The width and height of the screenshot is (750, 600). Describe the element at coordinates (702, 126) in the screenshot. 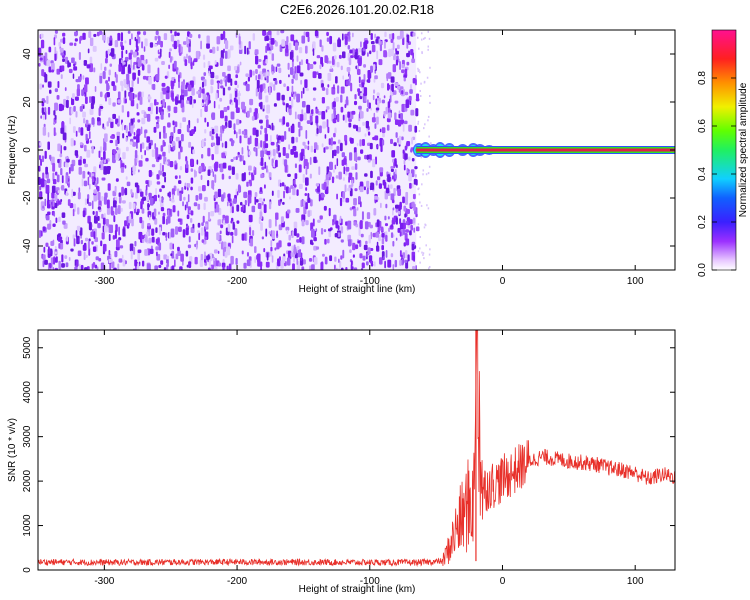

I see `colorbar-tick-label: 0.6` at that location.